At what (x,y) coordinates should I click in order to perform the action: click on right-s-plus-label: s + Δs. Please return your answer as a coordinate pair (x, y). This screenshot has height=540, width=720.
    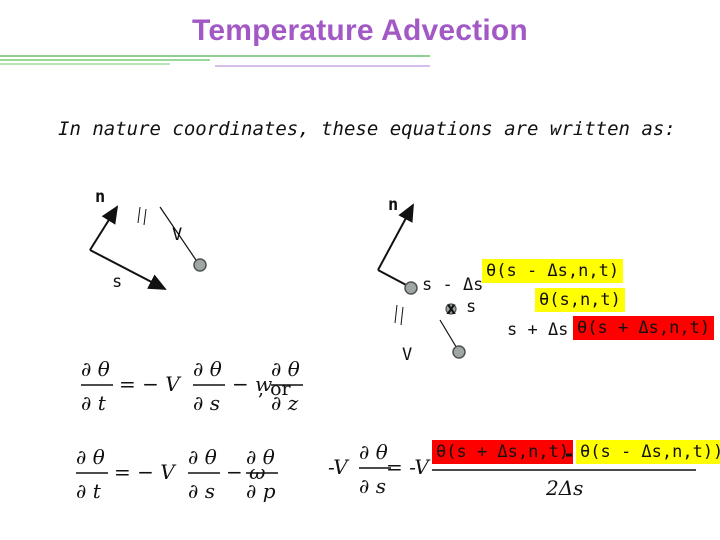
    Looking at the image, I should click on (538, 330).